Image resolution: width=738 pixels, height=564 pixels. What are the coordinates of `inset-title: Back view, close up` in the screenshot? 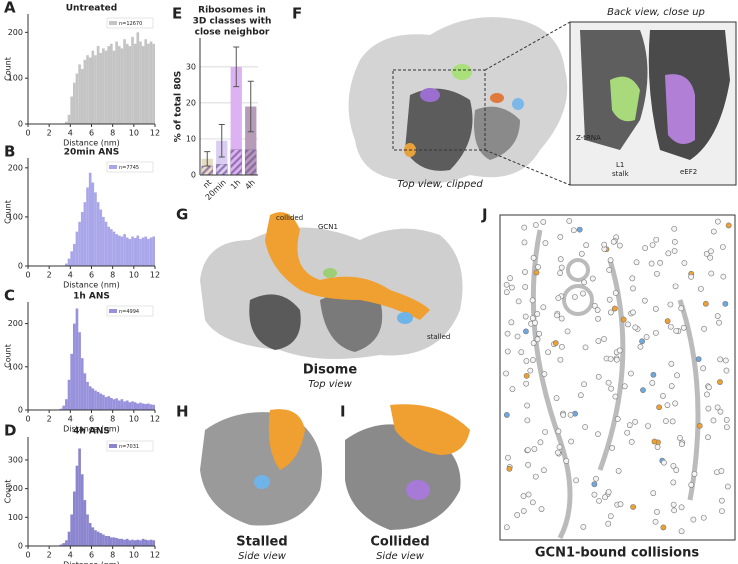 It's located at (656, 12).